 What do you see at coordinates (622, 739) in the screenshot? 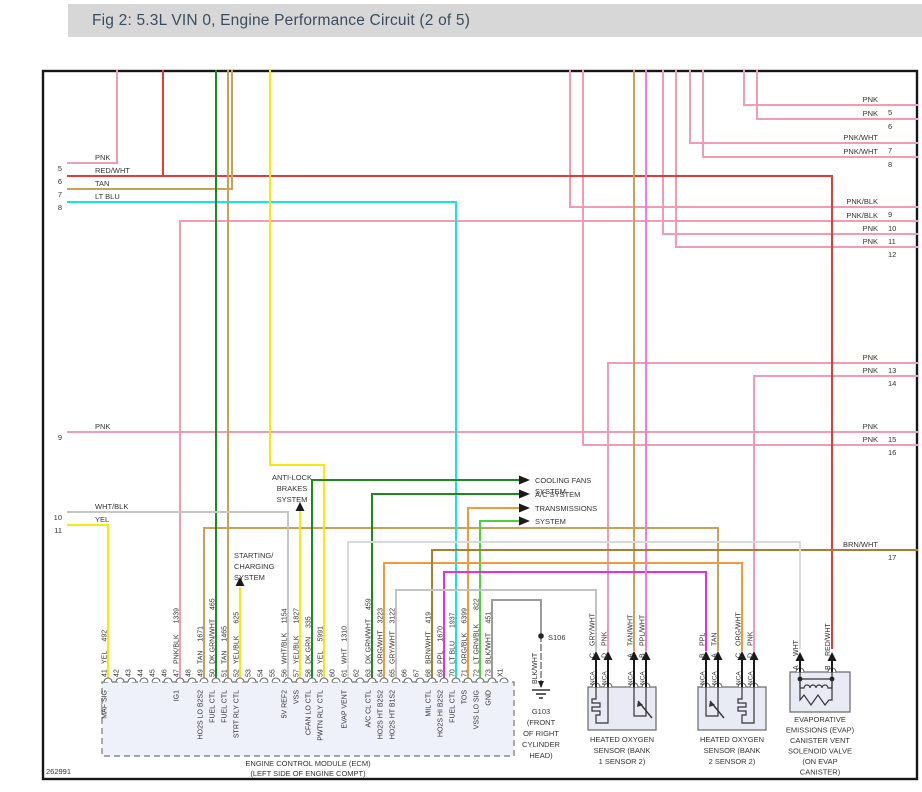
I see `sensor-label: HEATED OXYGEN` at bounding box center [622, 739].